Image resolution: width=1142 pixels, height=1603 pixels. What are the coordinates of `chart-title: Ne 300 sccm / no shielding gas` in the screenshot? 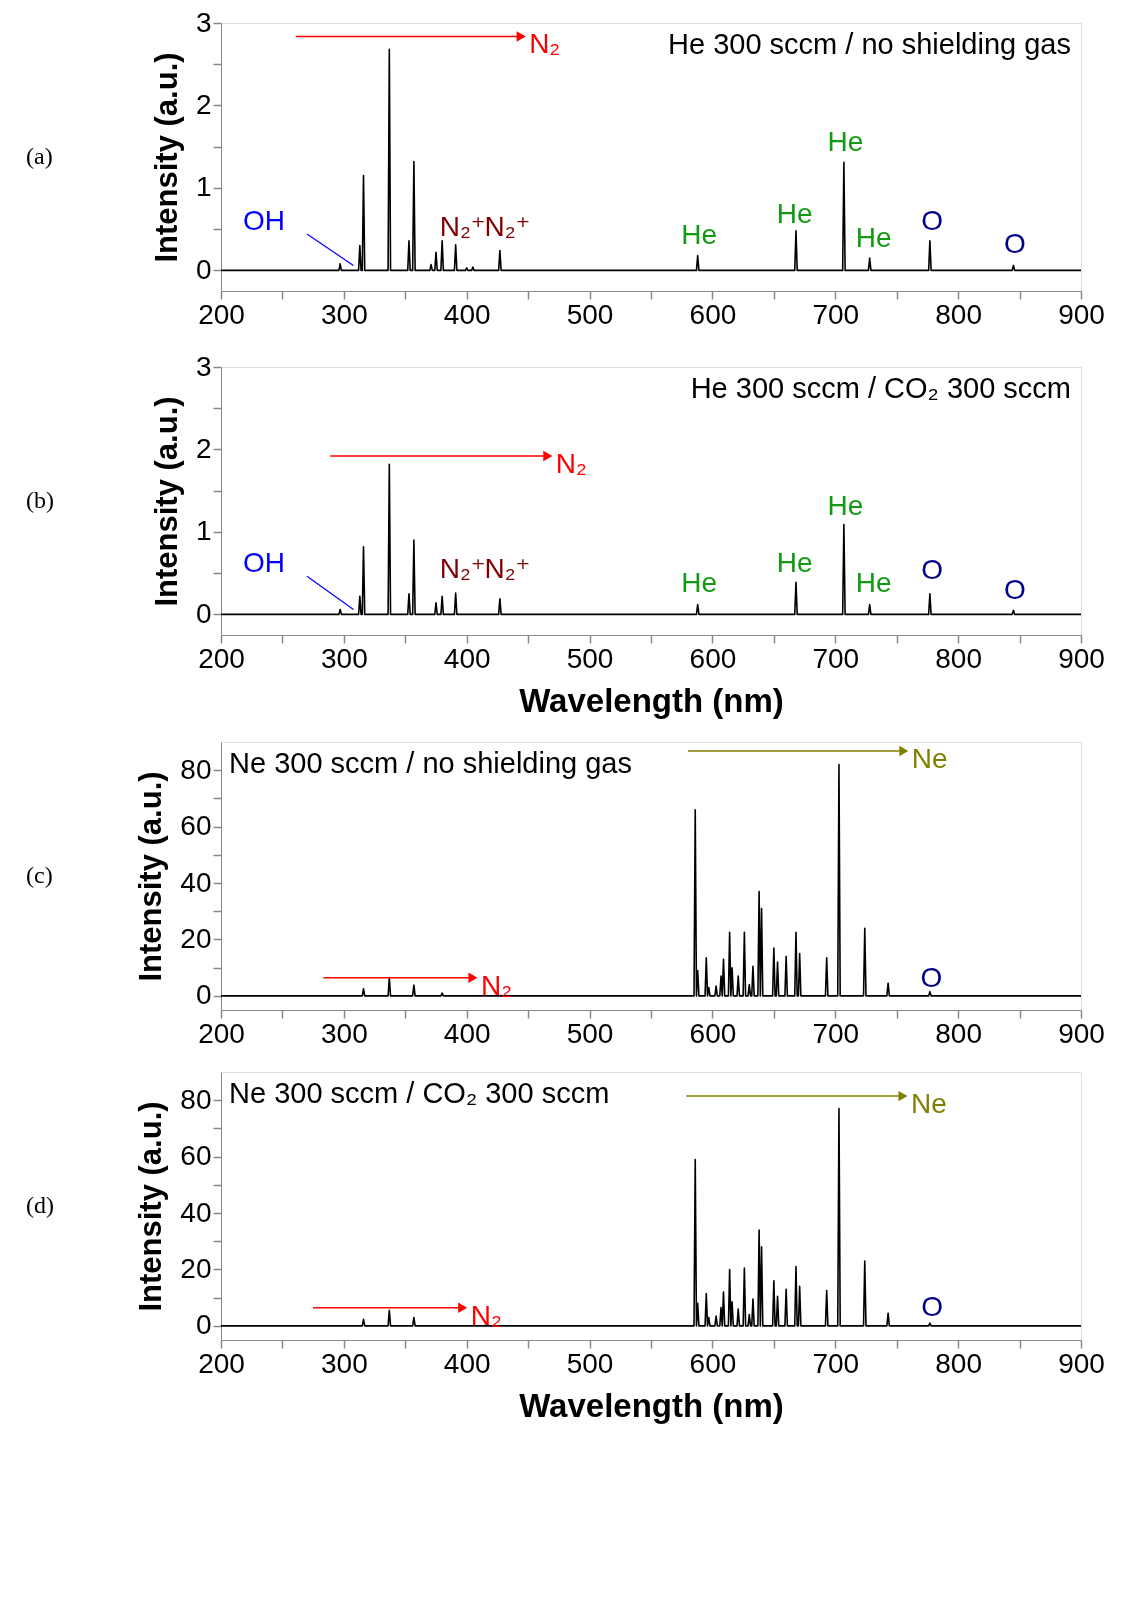 It's located at (430, 763).